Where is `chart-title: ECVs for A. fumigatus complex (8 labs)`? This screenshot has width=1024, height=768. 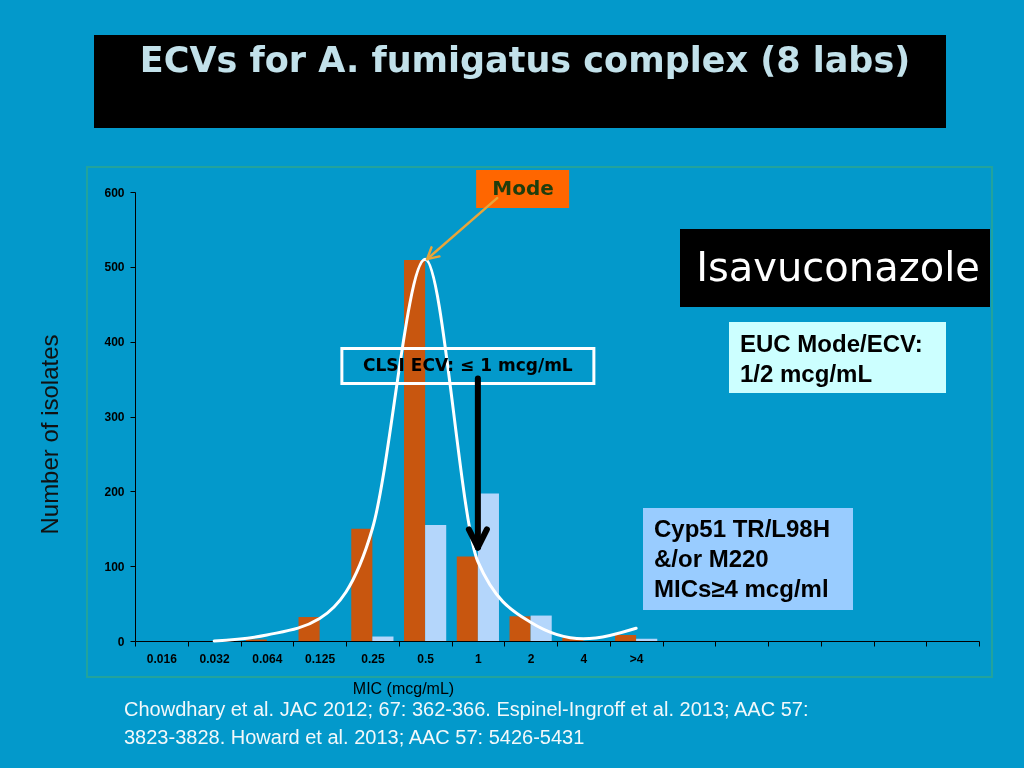 chart-title: ECVs for A. fumigatus complex (8 labs) is located at coordinates (525, 60).